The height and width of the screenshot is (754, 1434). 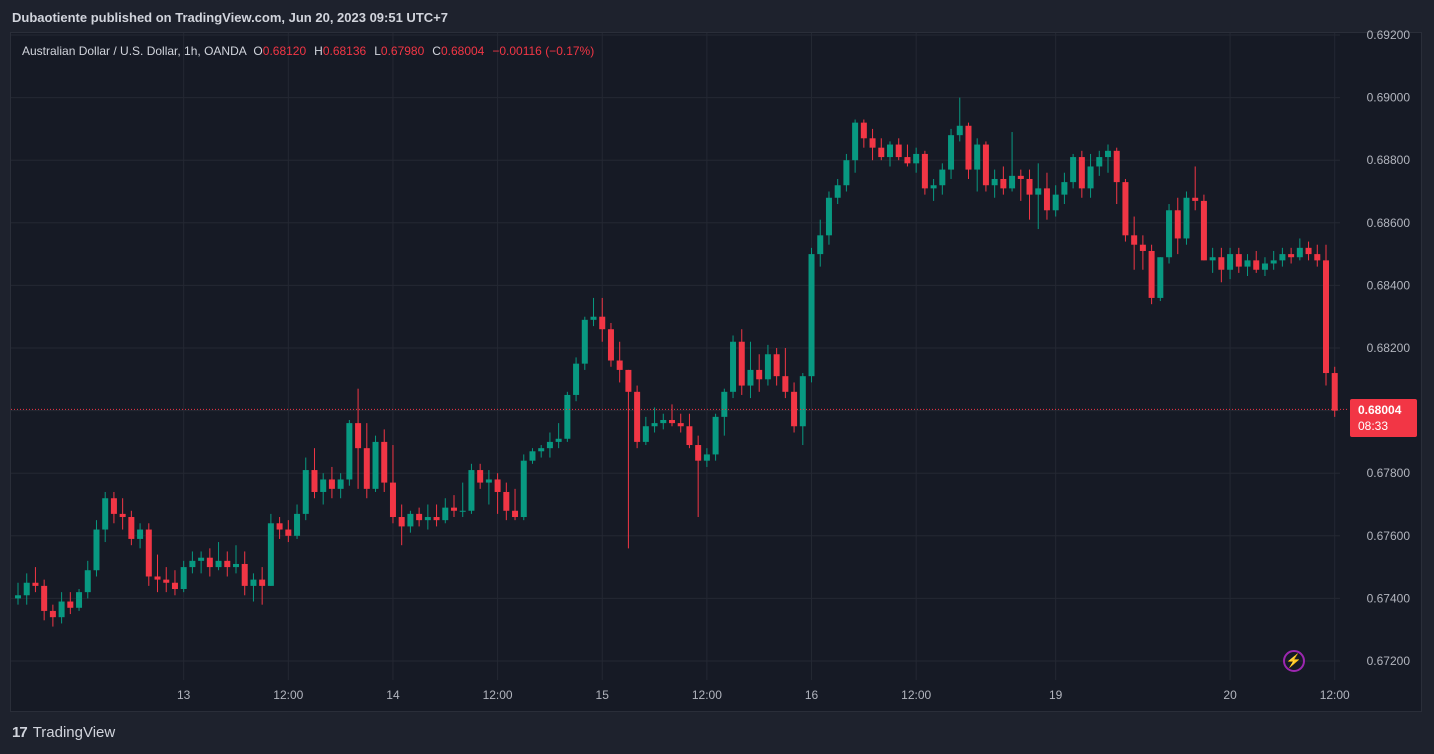 I want to click on price-tick-label: 0.68600, so click(x=1389, y=223).